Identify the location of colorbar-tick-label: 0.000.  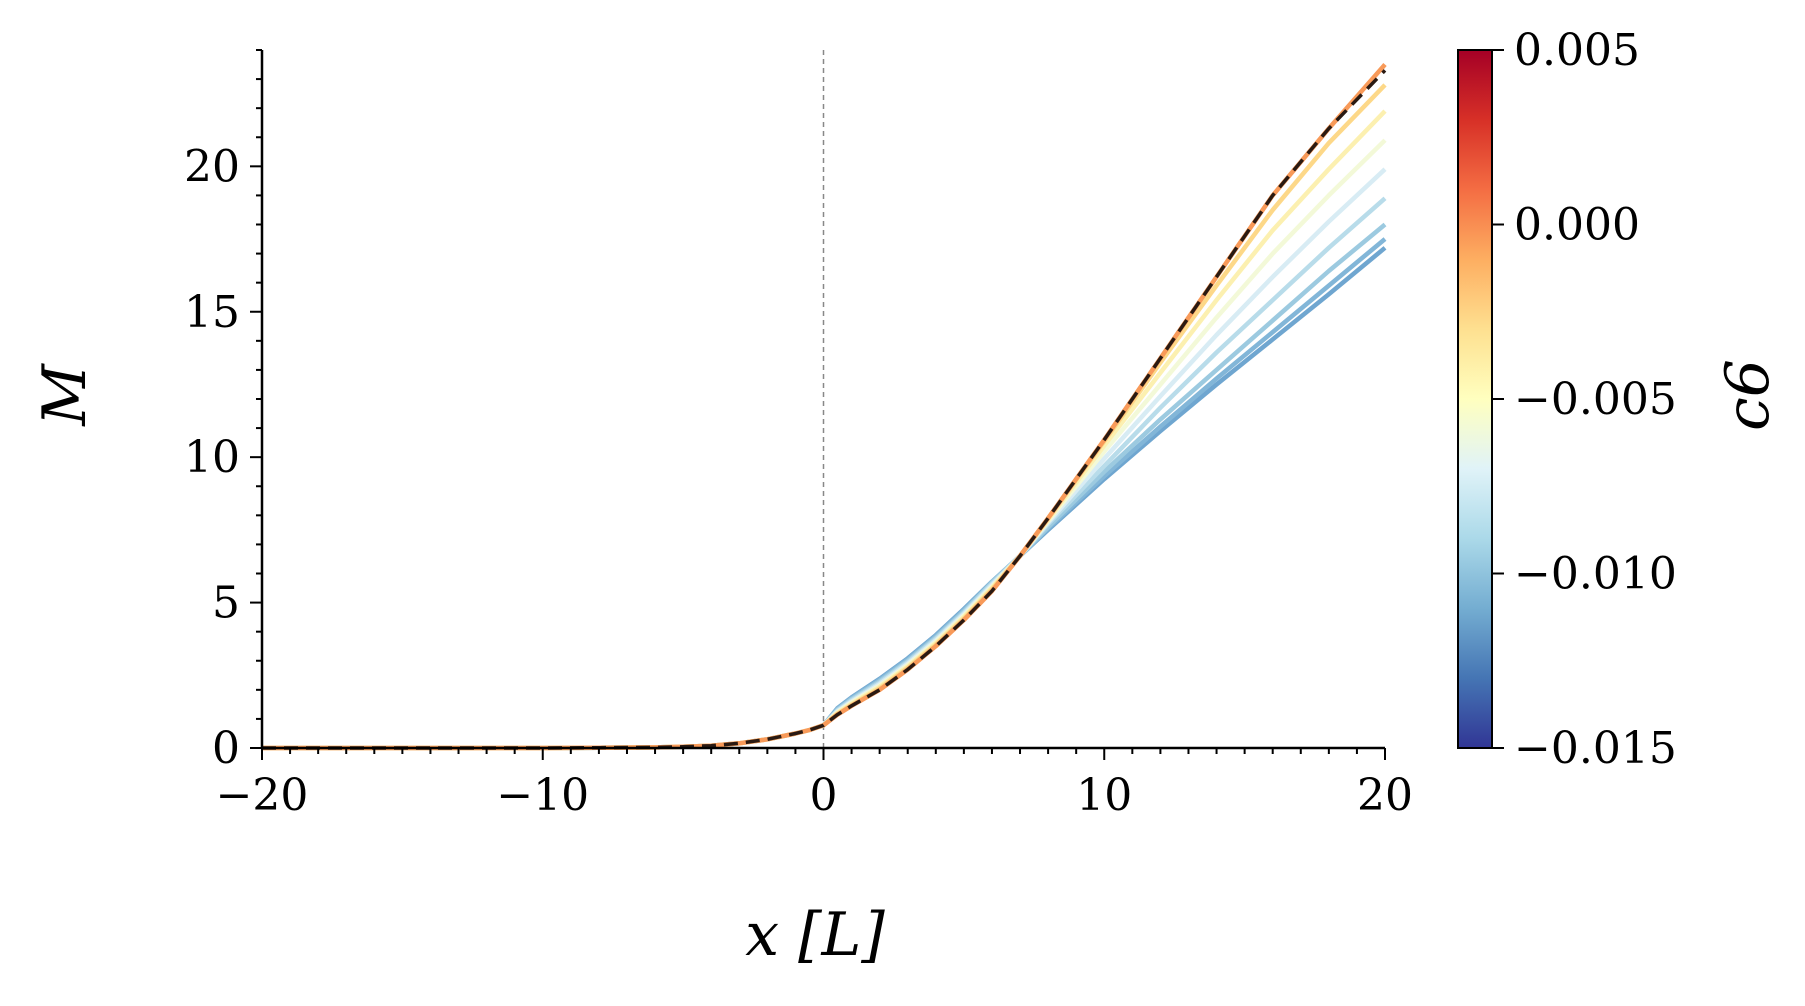
(1577, 225).